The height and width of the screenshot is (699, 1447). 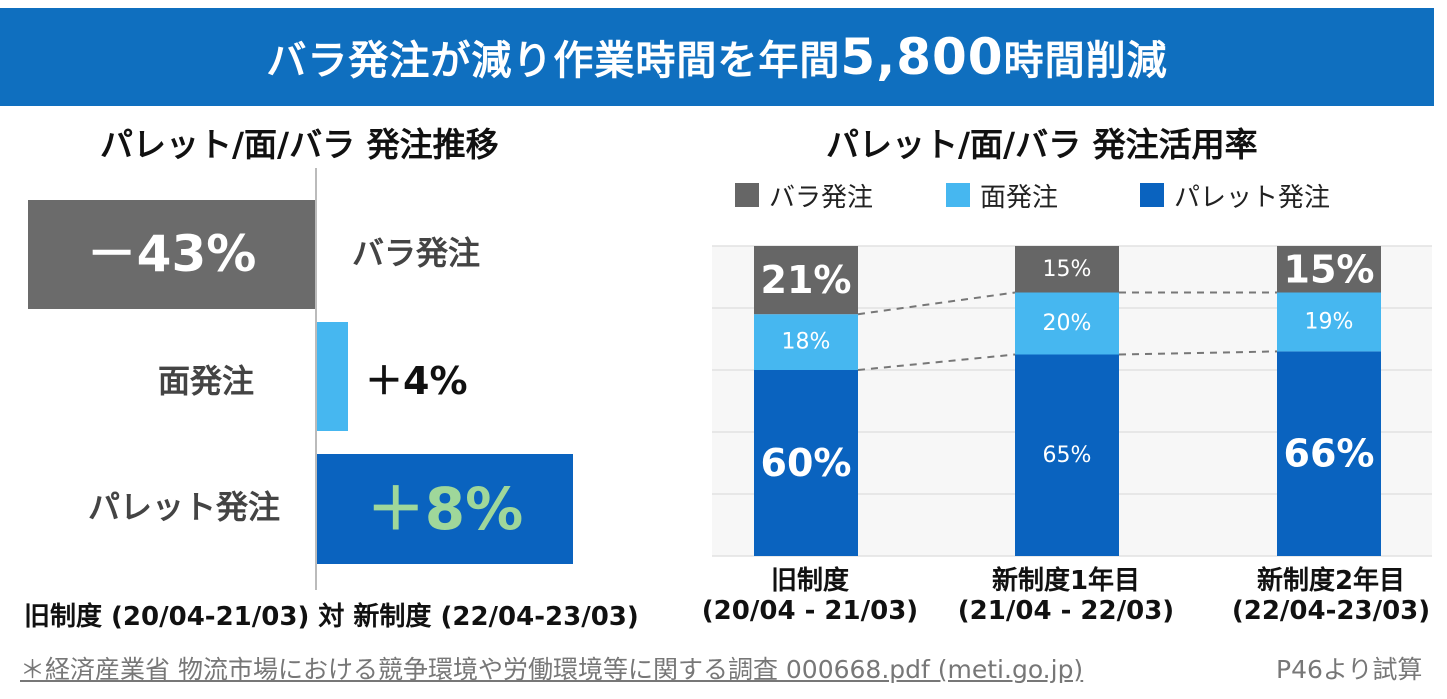 I want to click on data-label-バラ発注-1: 15%, so click(x=1067, y=269).